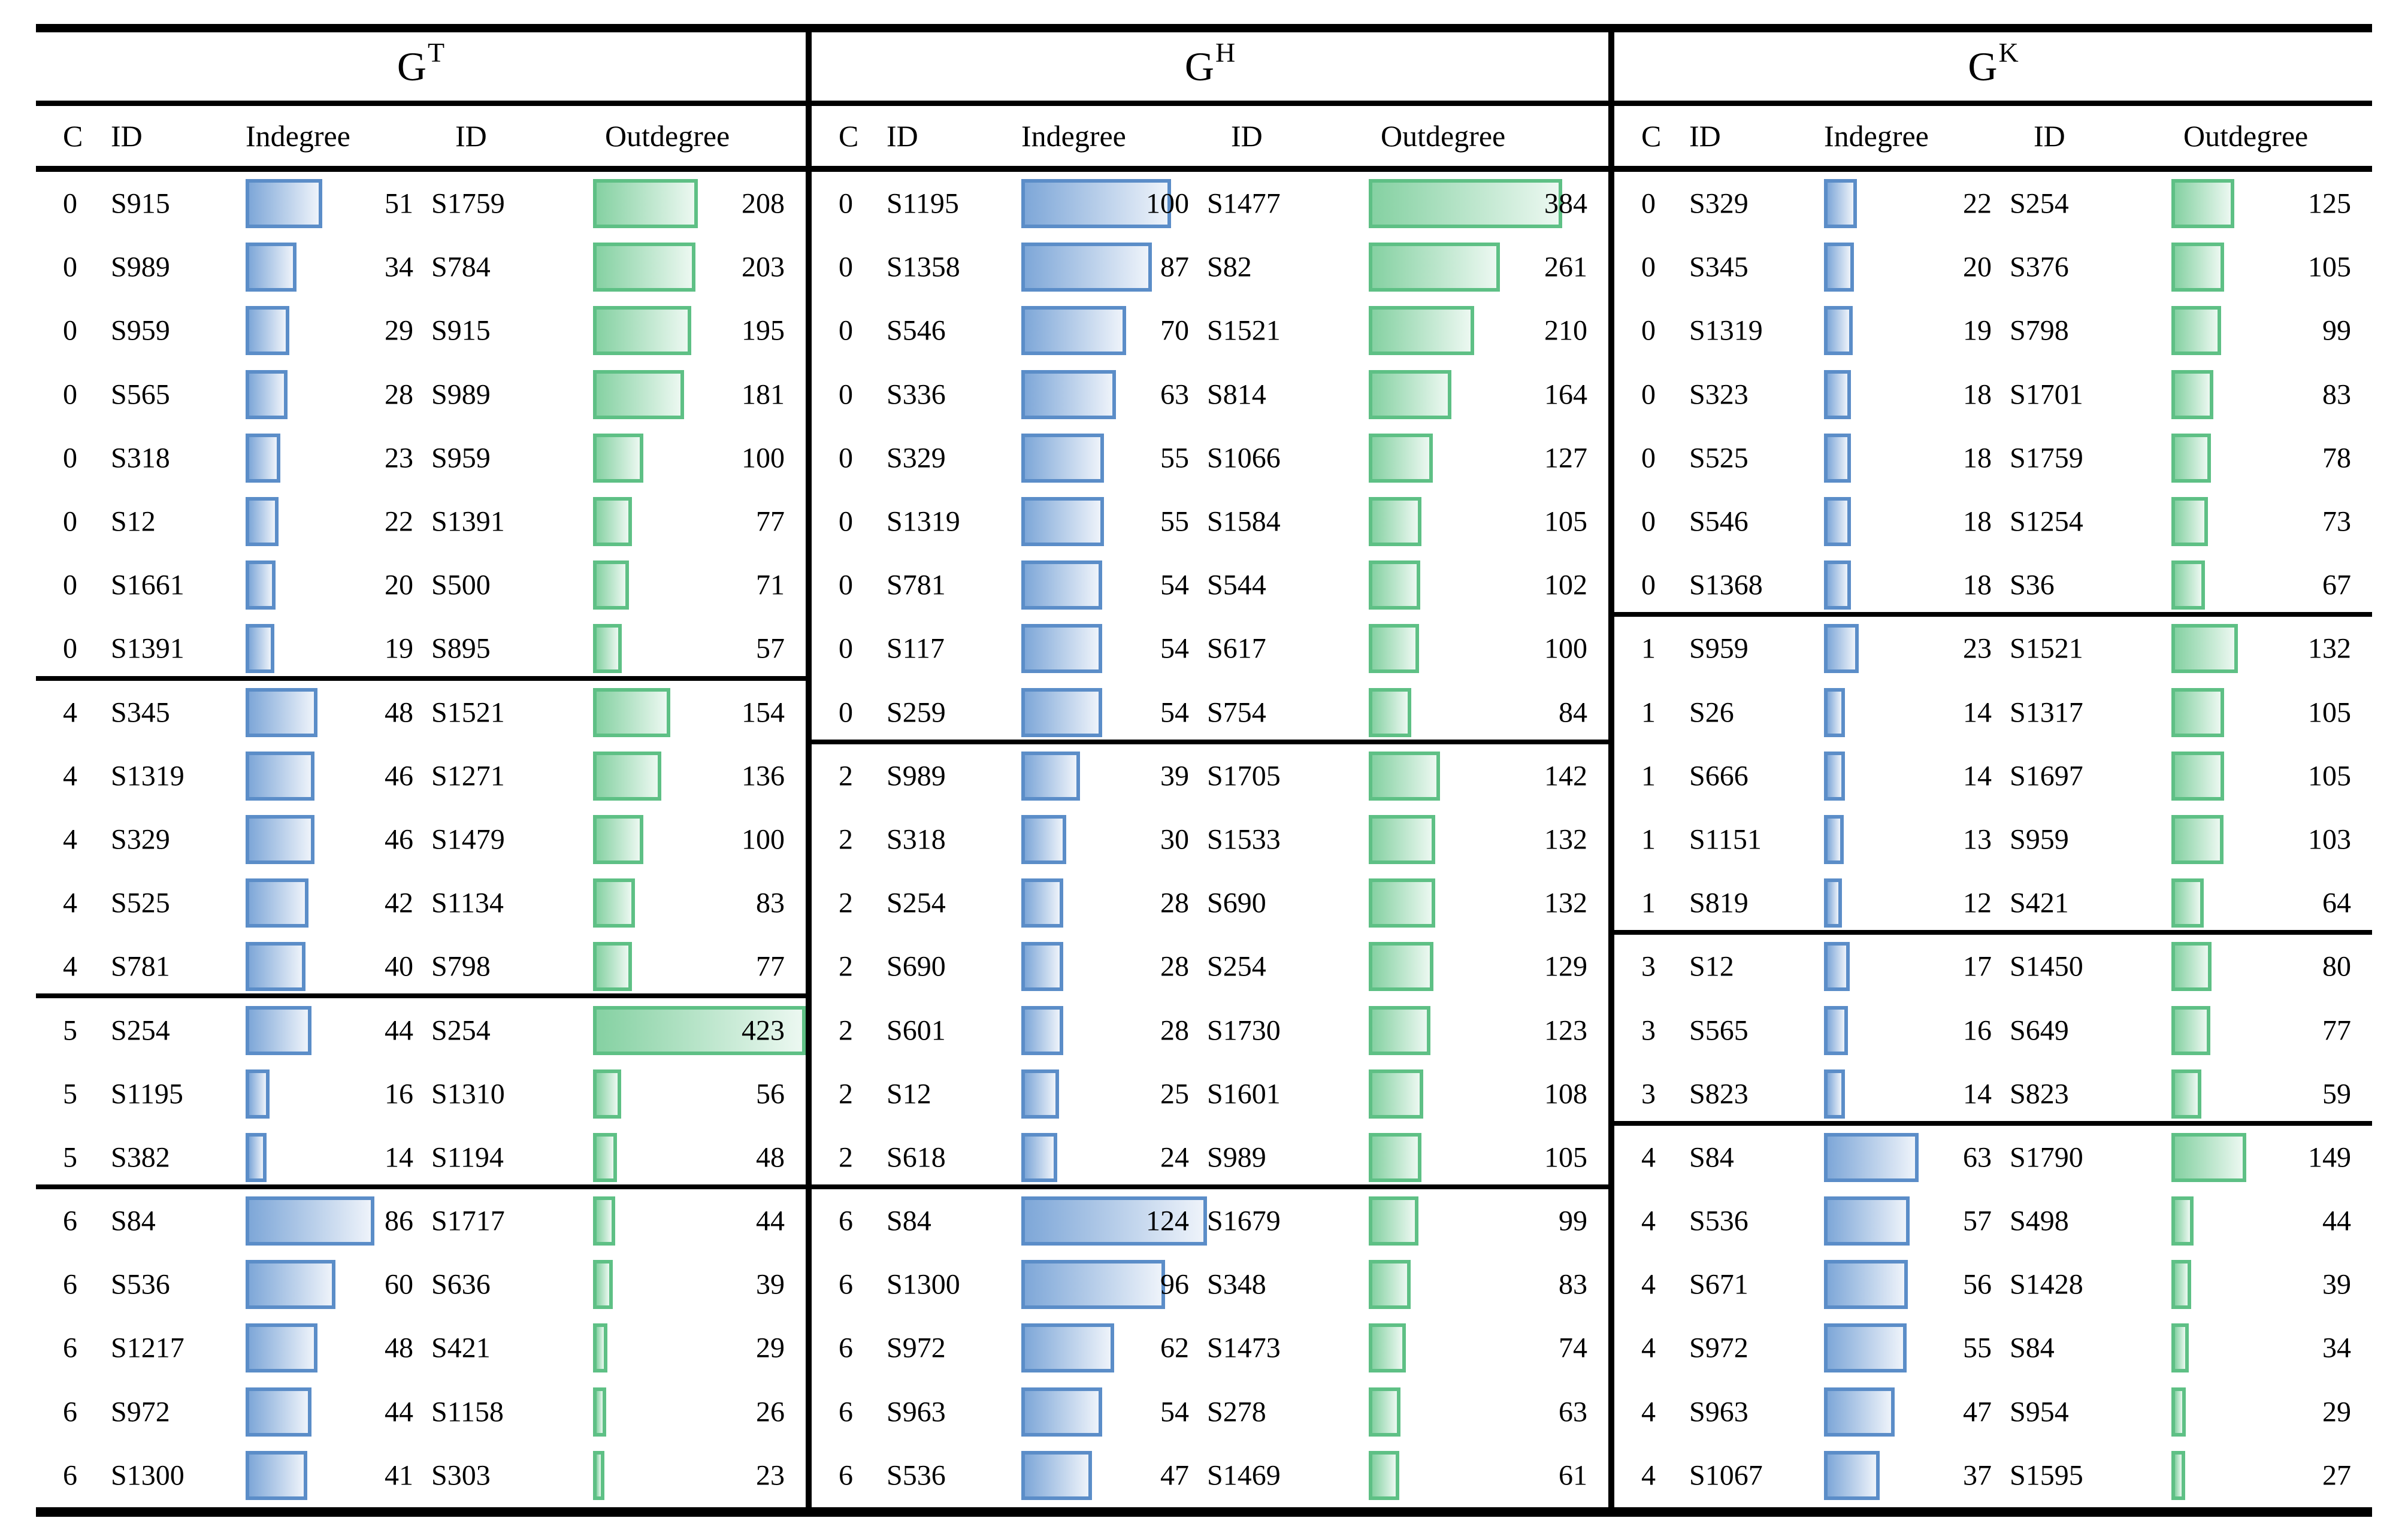 The width and height of the screenshot is (2408, 1518). What do you see at coordinates (1566, 903) in the screenshot?
I see `outdegree-value: 132` at bounding box center [1566, 903].